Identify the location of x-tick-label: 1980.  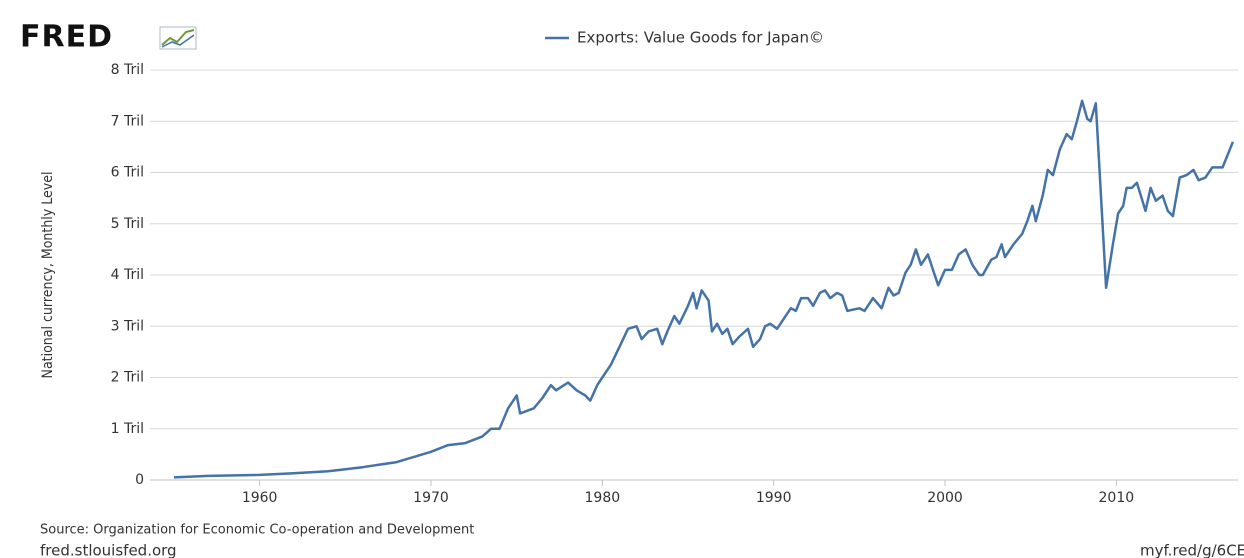
(603, 498).